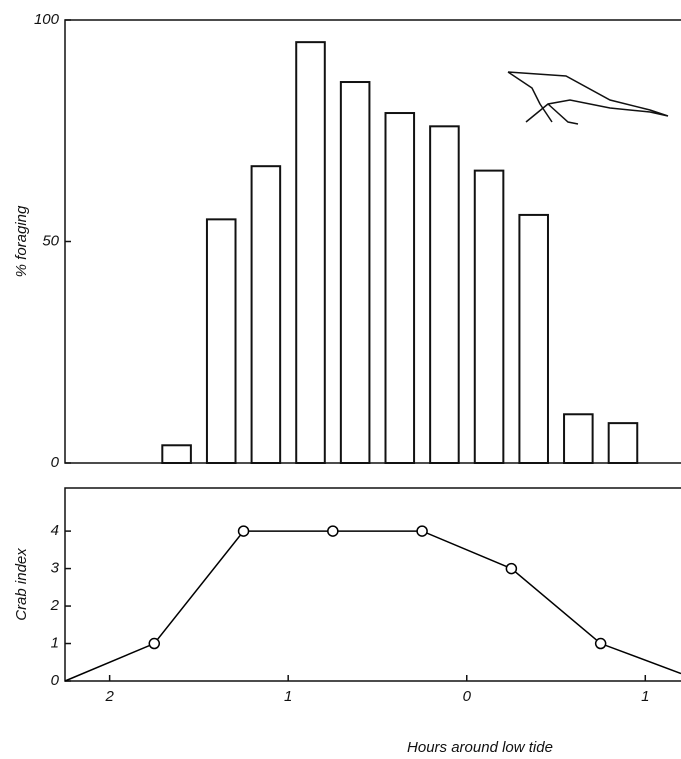  What do you see at coordinates (21, 241) in the screenshot?
I see `y-axis-label: % foraging` at bounding box center [21, 241].